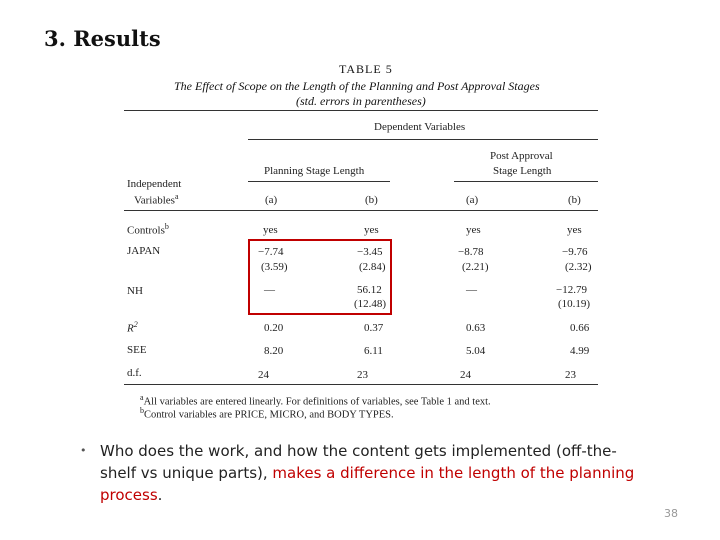 The width and height of the screenshot is (720, 540). Describe the element at coordinates (361, 101) in the screenshot. I see `table-caption-note: (std. errors in parentheses)` at that location.